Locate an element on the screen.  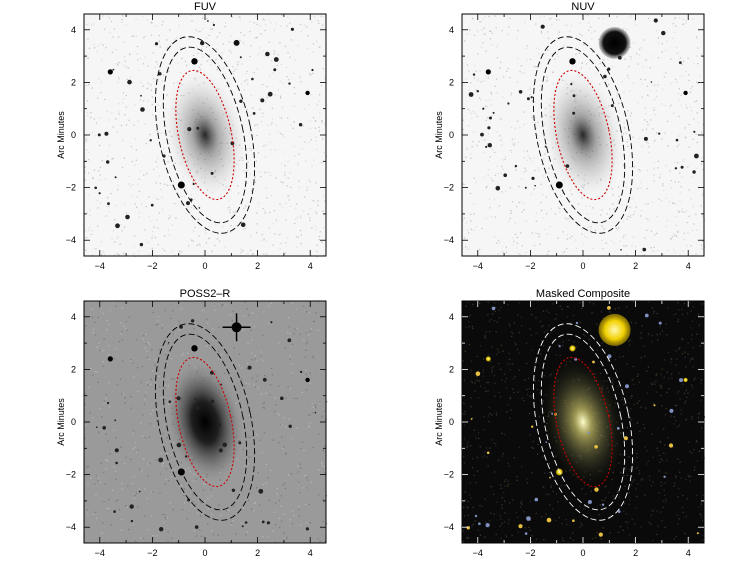
panel-title: NUV is located at coordinates (583, 7).